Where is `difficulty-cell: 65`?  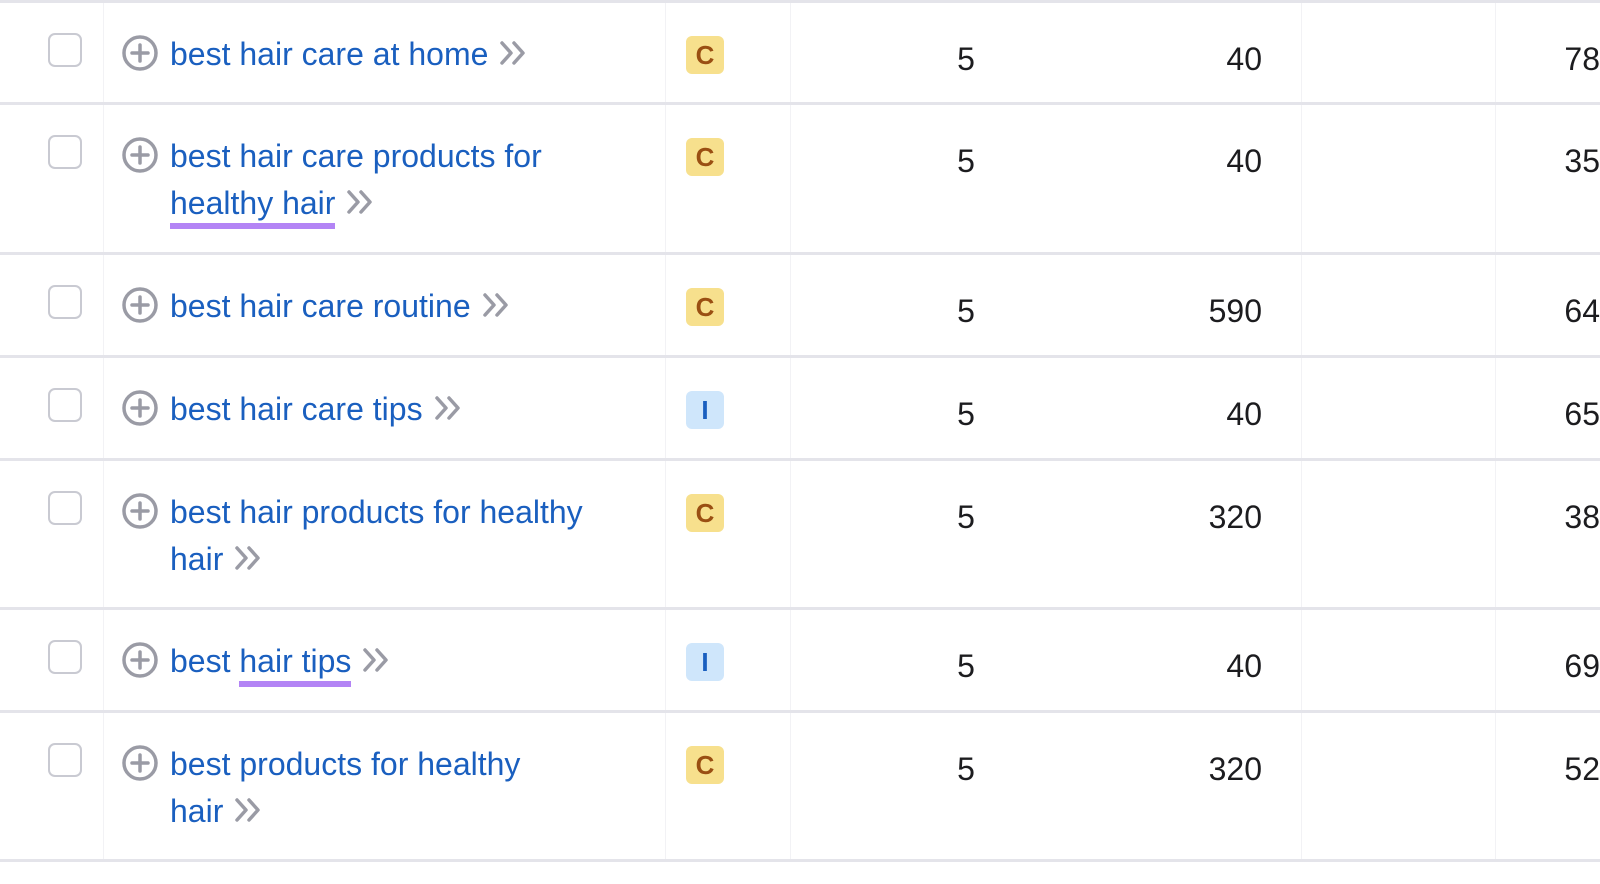 difficulty-cell: 65 is located at coordinates (1548, 408).